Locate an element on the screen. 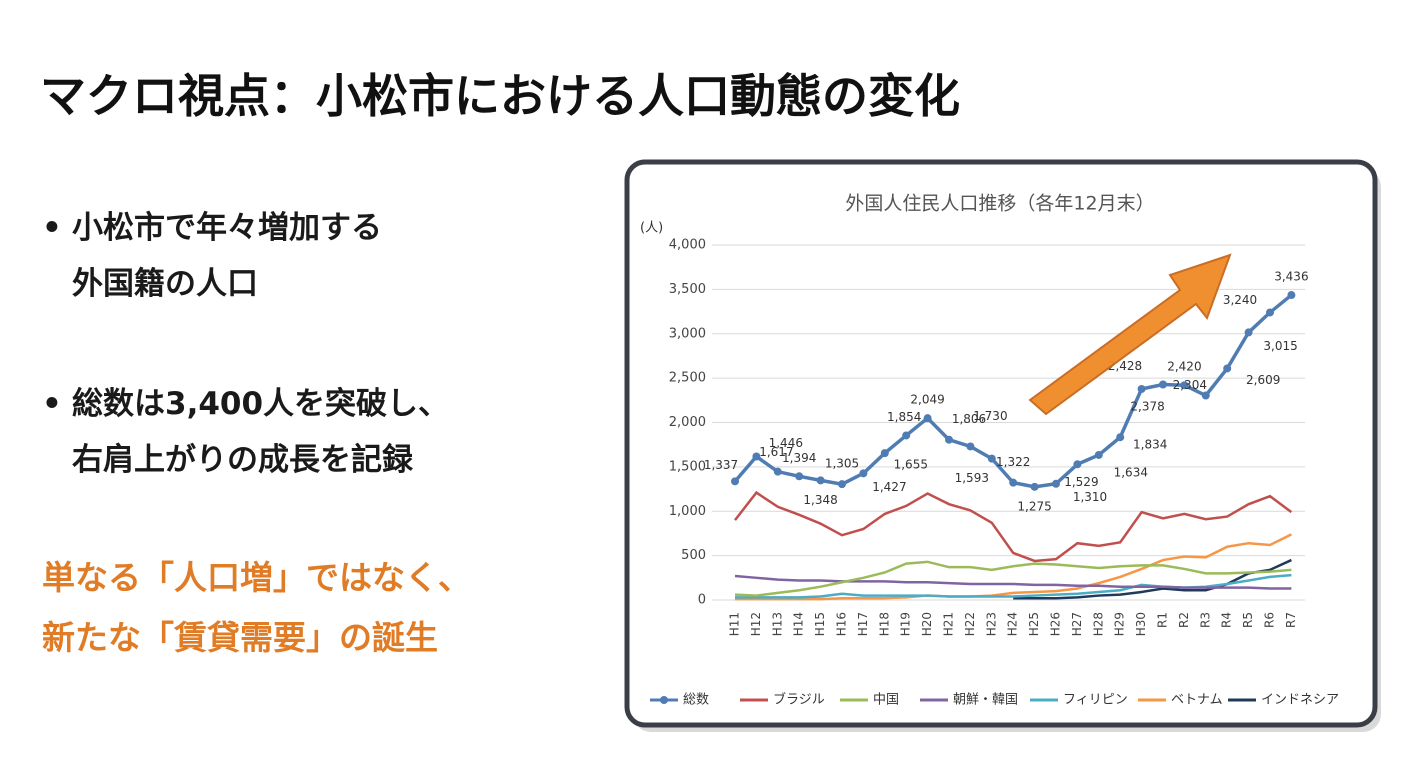 Image resolution: width=1410 pixels, height=762 pixels. y-tick-label: 4,000 is located at coordinates (687, 245).